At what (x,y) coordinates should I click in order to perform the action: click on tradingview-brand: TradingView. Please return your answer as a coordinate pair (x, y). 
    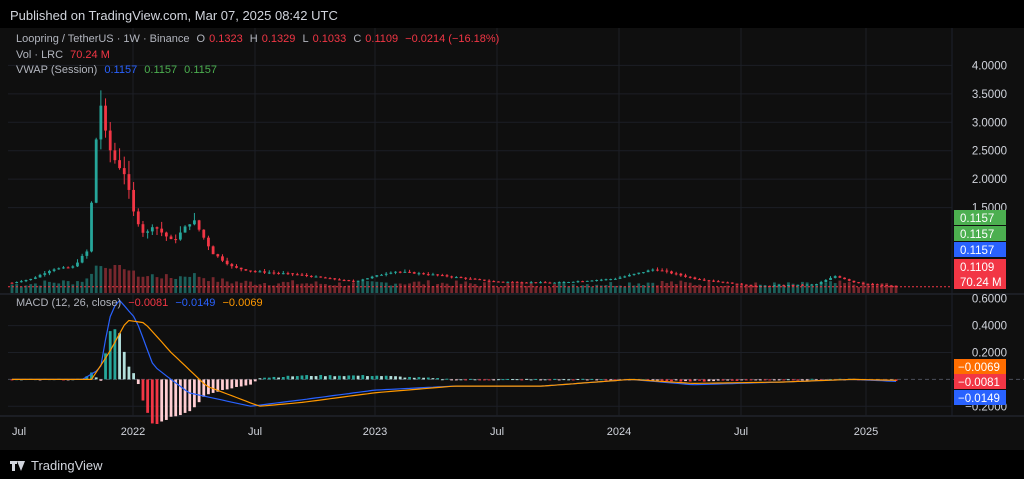
    Looking at the image, I should click on (56, 465).